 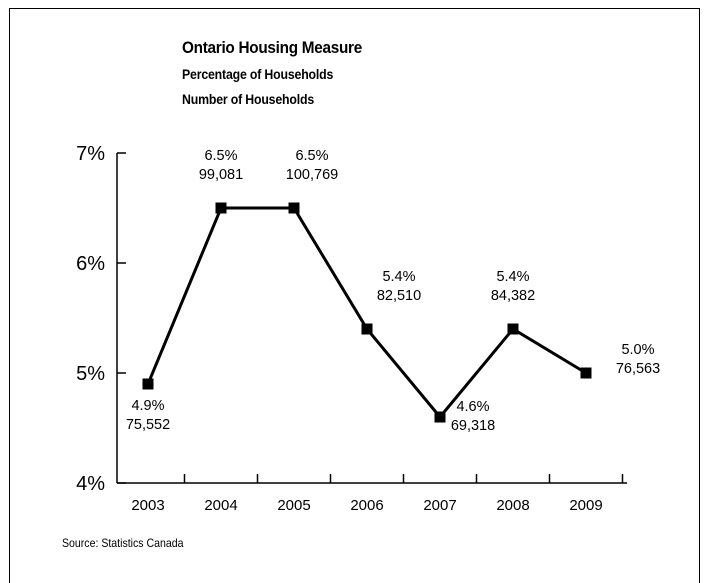 I want to click on y-tick-label: 4%, so click(x=90, y=484).